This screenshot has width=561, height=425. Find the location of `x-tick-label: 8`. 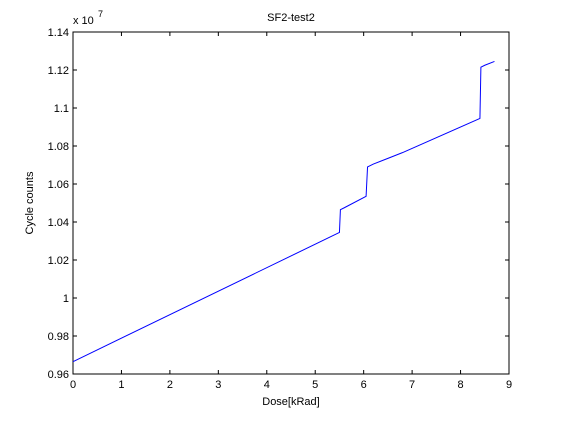

x-tick-label: 8 is located at coordinates (460, 385).